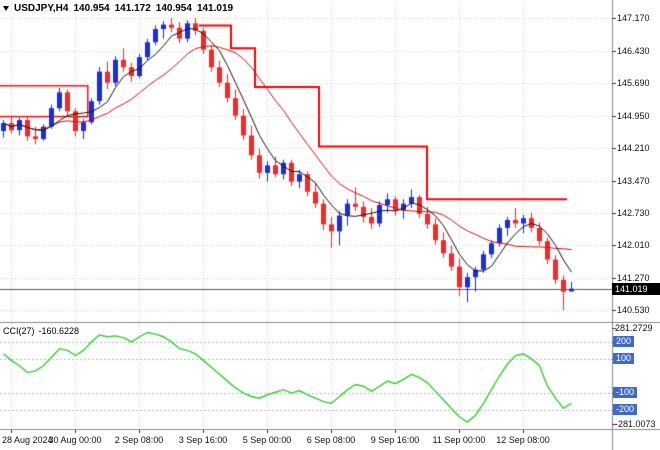 This screenshot has width=660, height=450. Describe the element at coordinates (625, 410) in the screenshot. I see `cci-level-badge: -200` at that location.